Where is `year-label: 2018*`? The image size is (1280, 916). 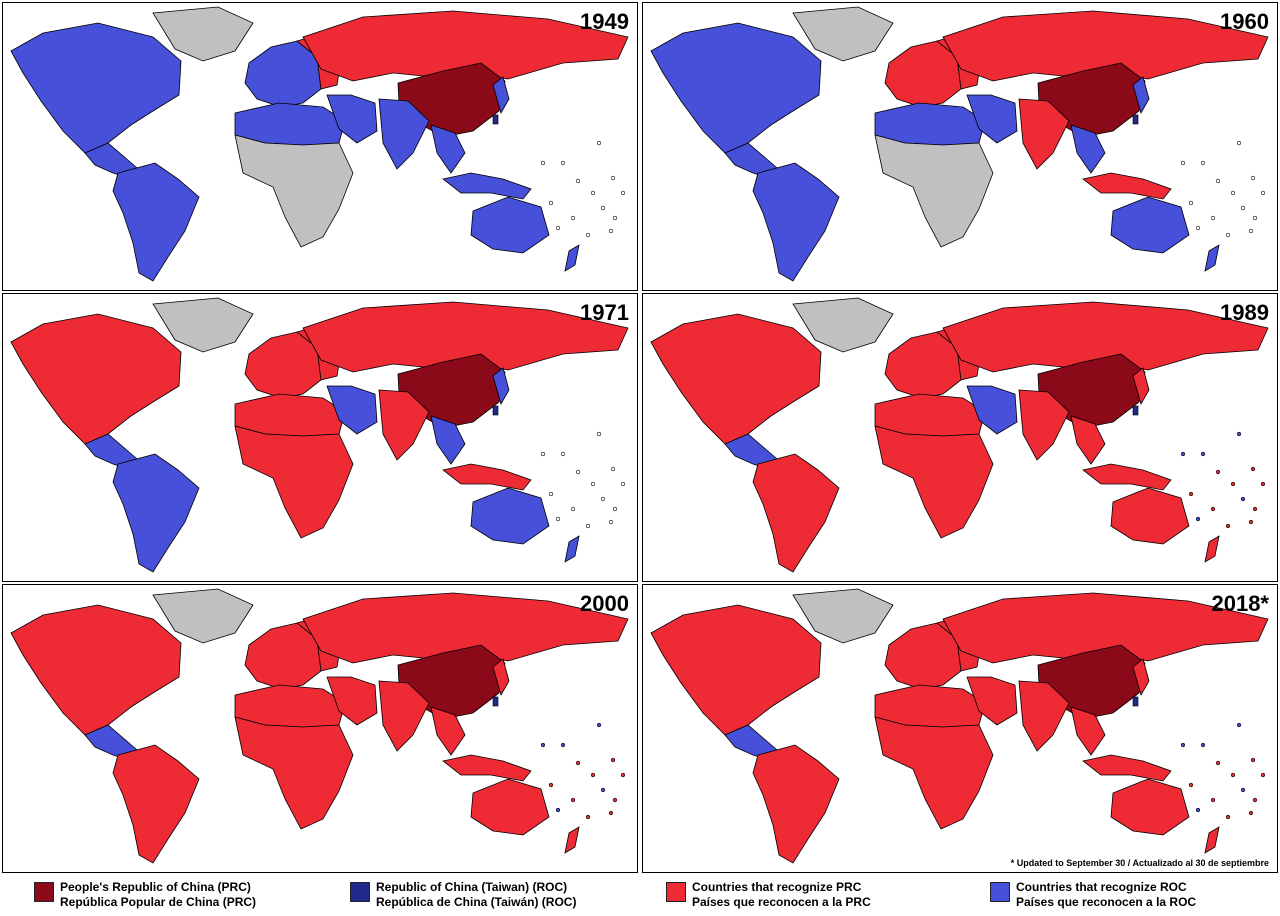
year-label: 2018* is located at coordinates (1240, 603).